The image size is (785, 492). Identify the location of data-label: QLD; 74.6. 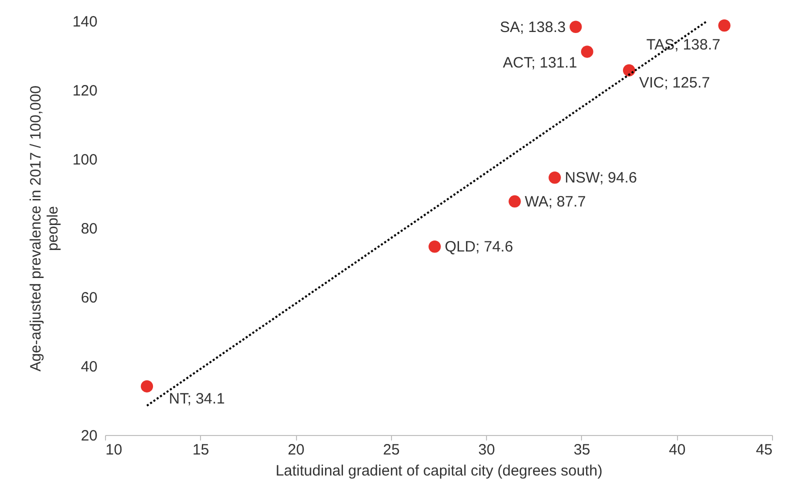
(479, 247).